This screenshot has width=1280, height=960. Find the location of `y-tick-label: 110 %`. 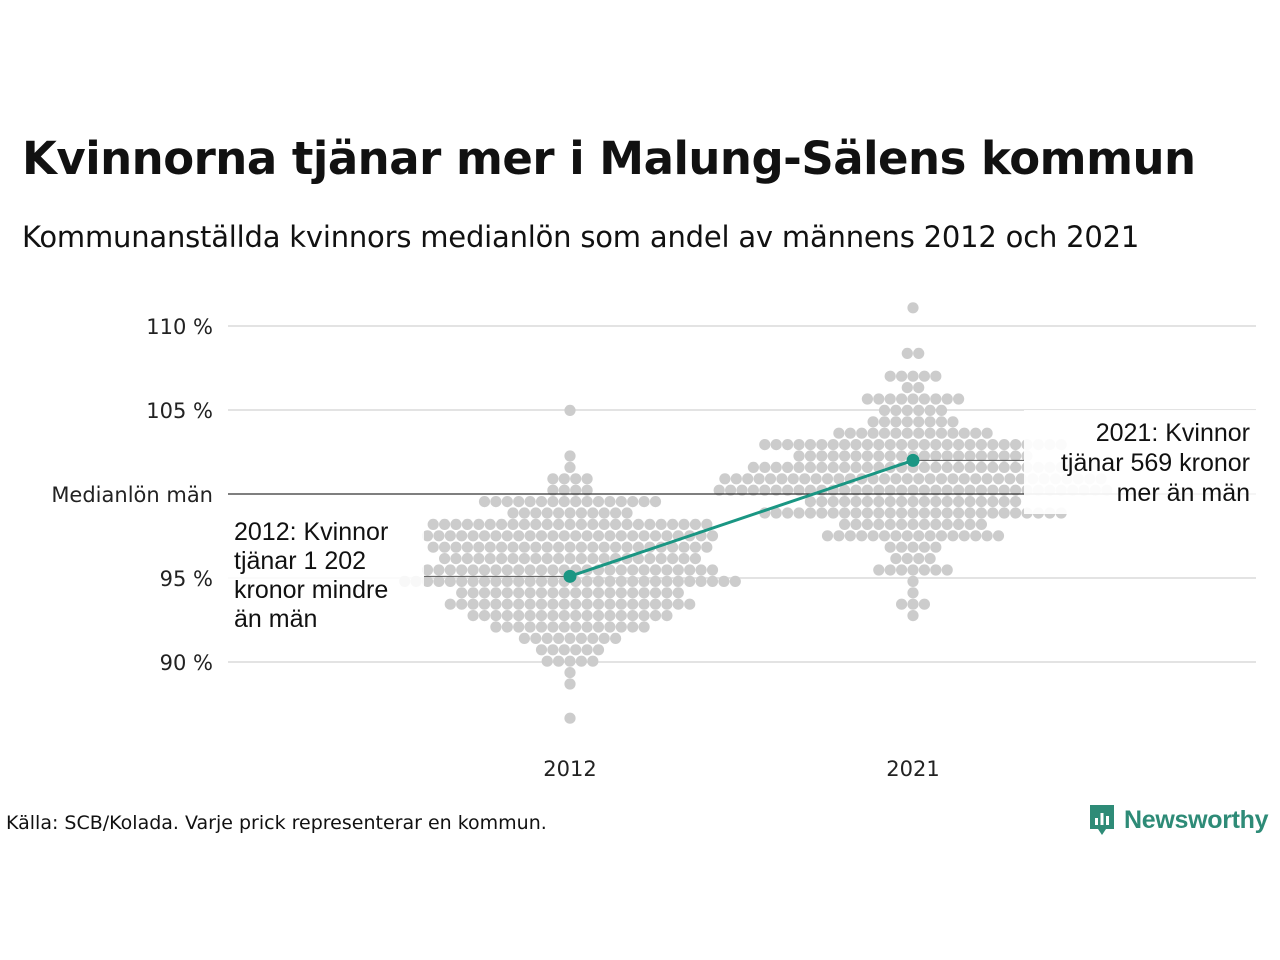

y-tick-label: 110 % is located at coordinates (179, 327).